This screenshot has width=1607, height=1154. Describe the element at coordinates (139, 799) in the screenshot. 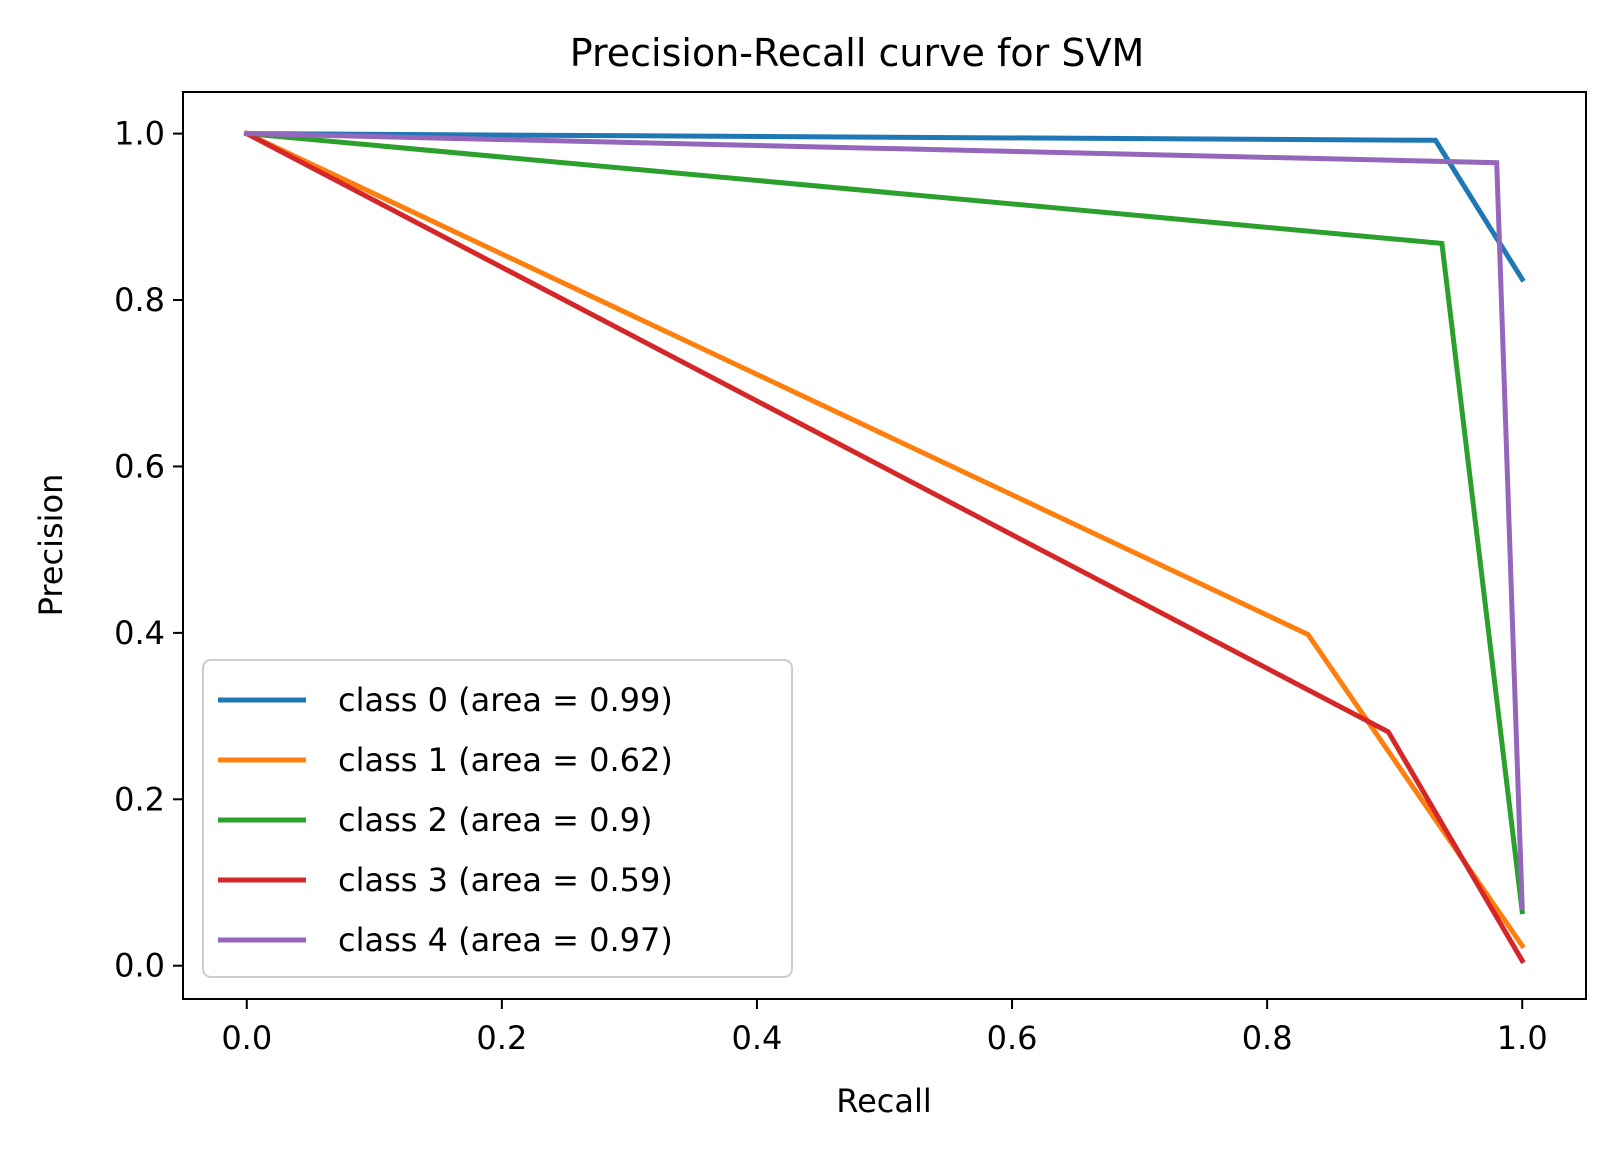

I see `y-tick-label: 0.2` at that location.